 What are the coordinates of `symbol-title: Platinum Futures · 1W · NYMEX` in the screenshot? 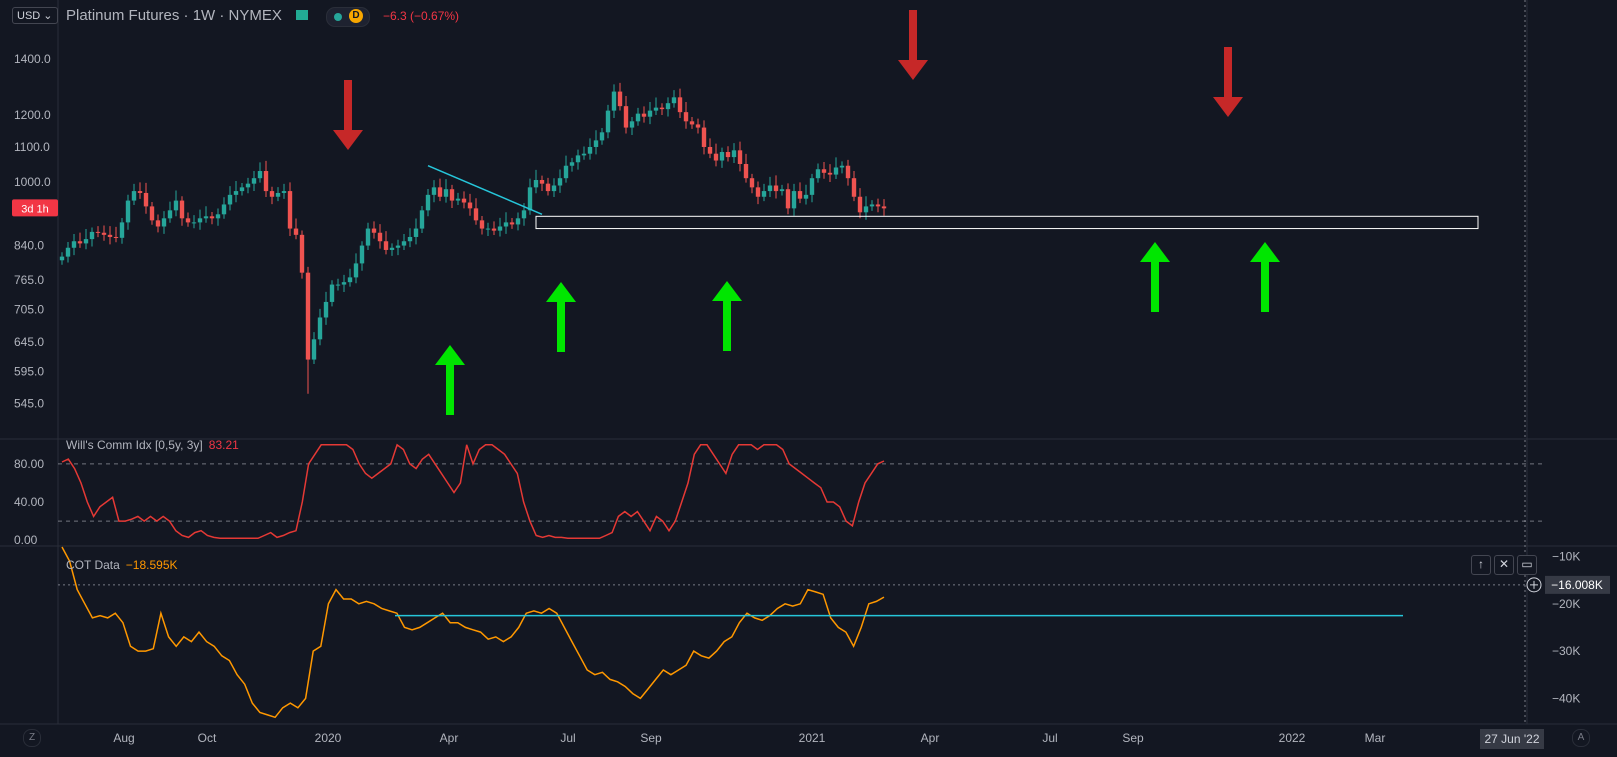 It's located at (174, 15).